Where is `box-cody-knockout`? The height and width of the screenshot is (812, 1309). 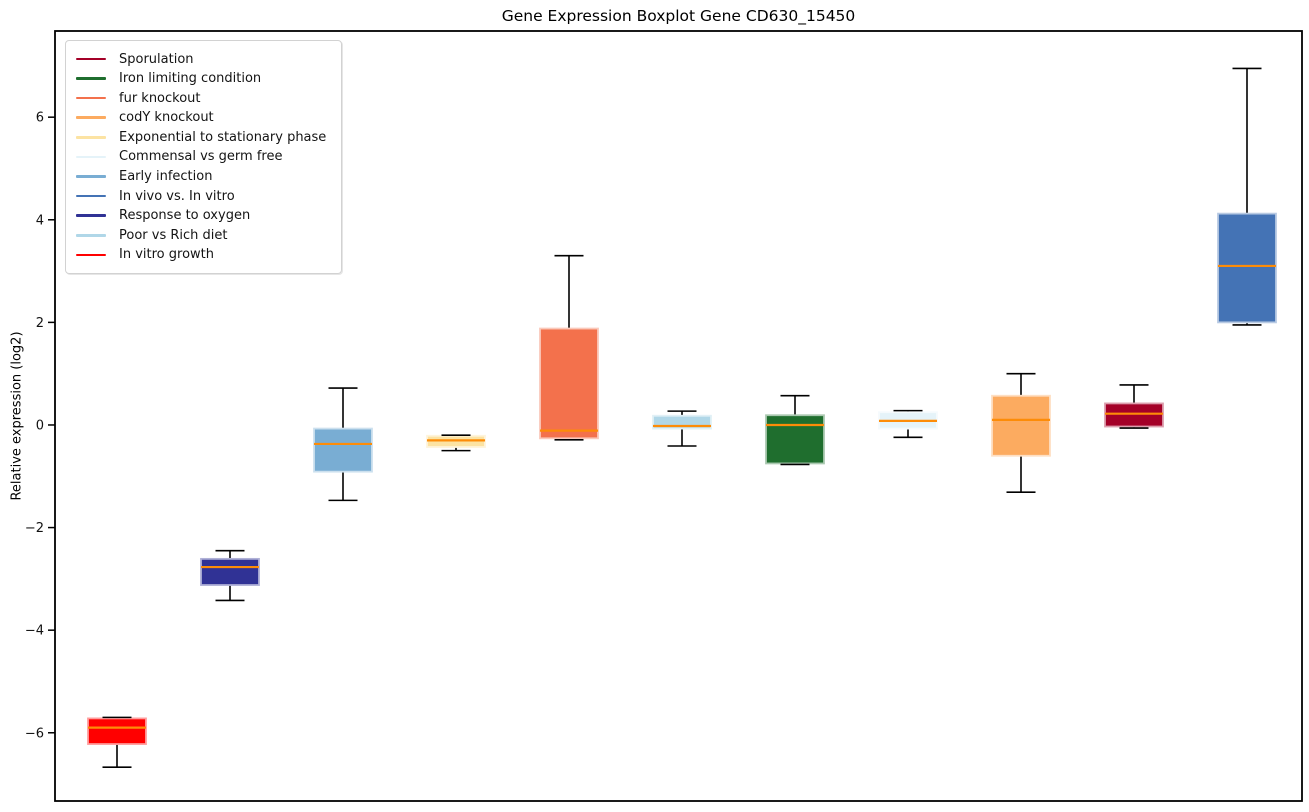 box-cody-knockout is located at coordinates (1021, 425).